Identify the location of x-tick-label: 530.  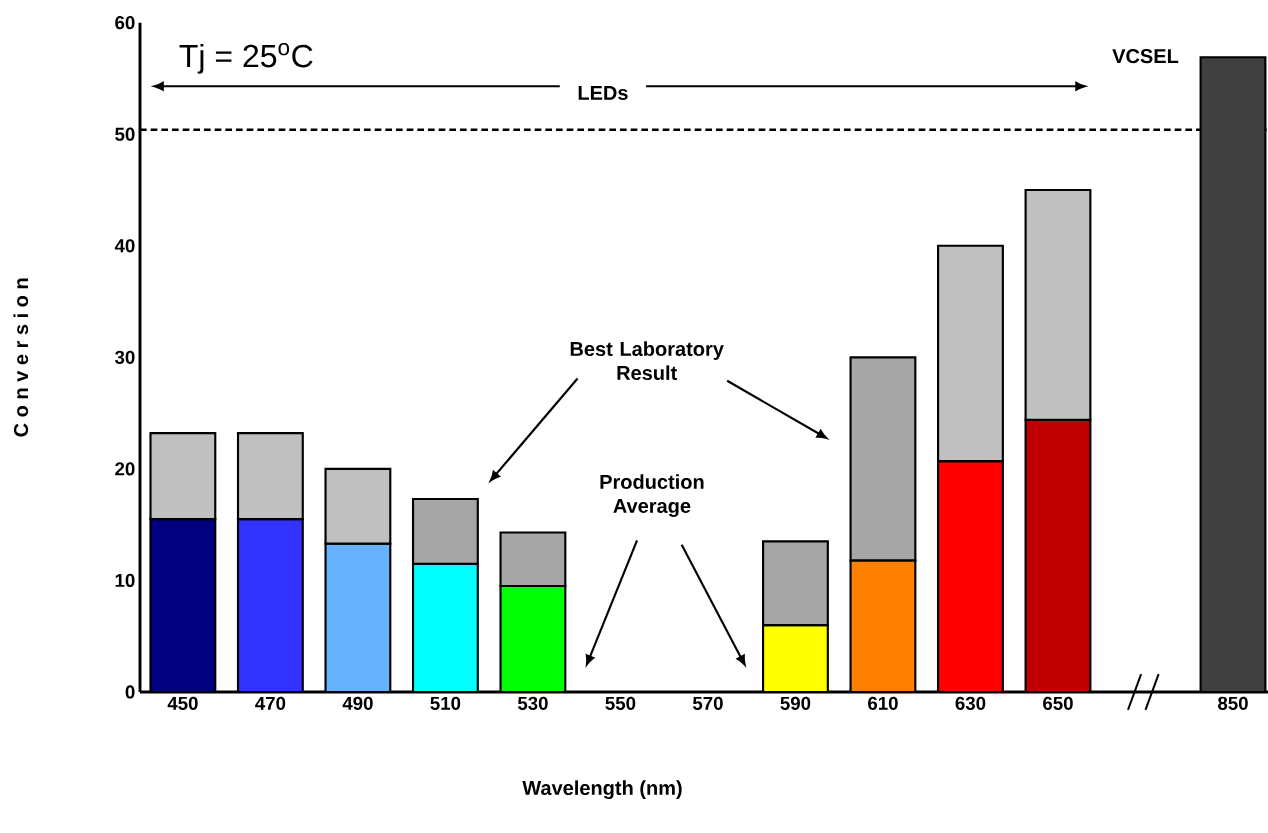
(532, 703).